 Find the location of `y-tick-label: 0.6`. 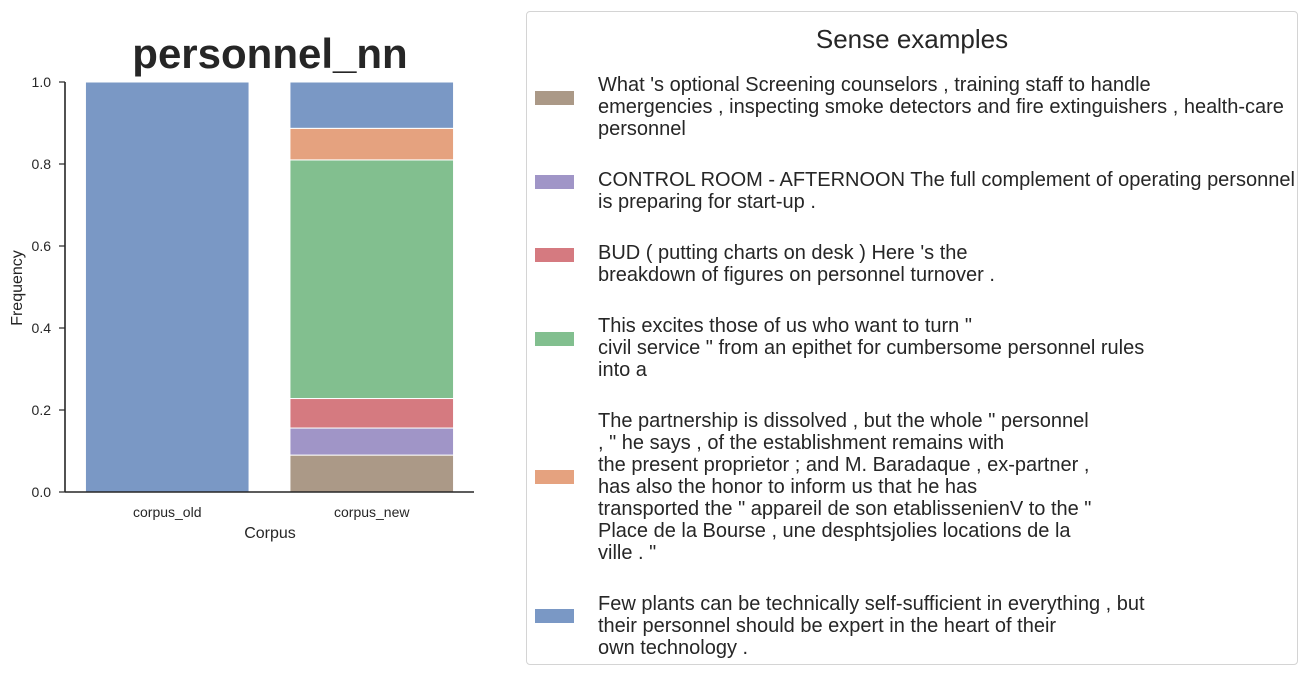

y-tick-label: 0.6 is located at coordinates (42, 246).